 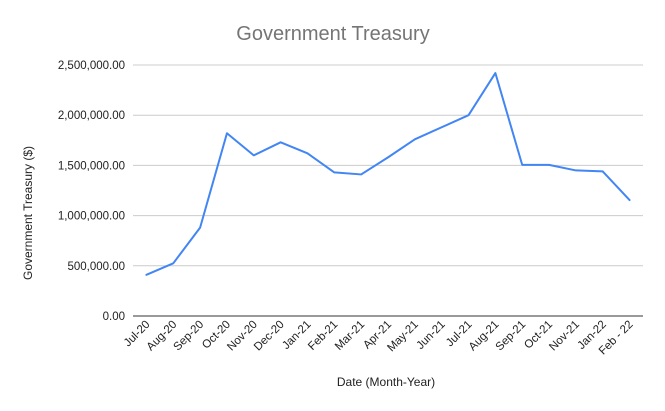 I want to click on y-tick-label: 500,000.00, so click(x=96, y=267).